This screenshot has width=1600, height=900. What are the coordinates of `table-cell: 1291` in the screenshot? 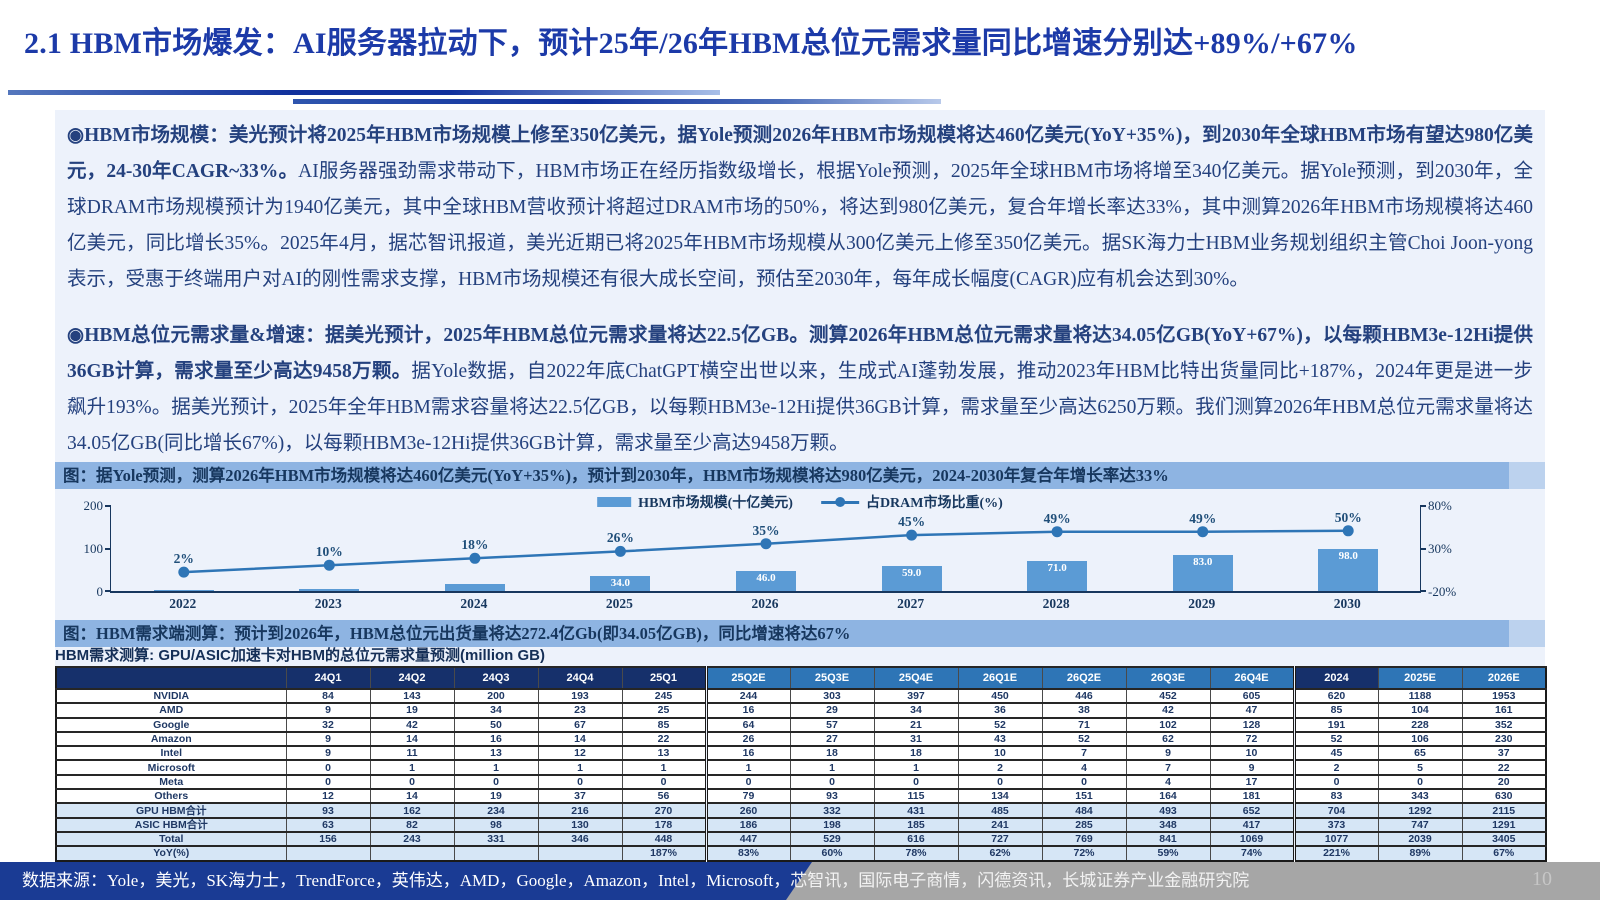 It's located at (1503, 824).